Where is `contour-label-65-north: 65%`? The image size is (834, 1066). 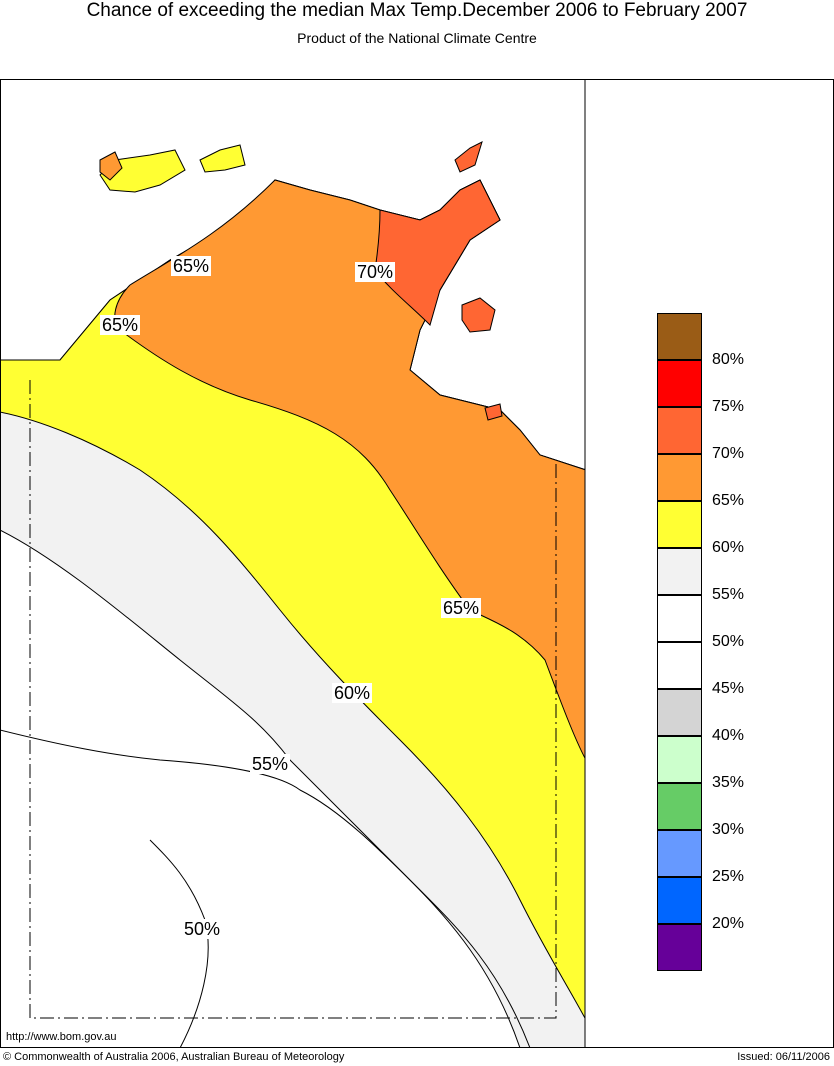 contour-label-65-north: 65% is located at coordinates (191, 266).